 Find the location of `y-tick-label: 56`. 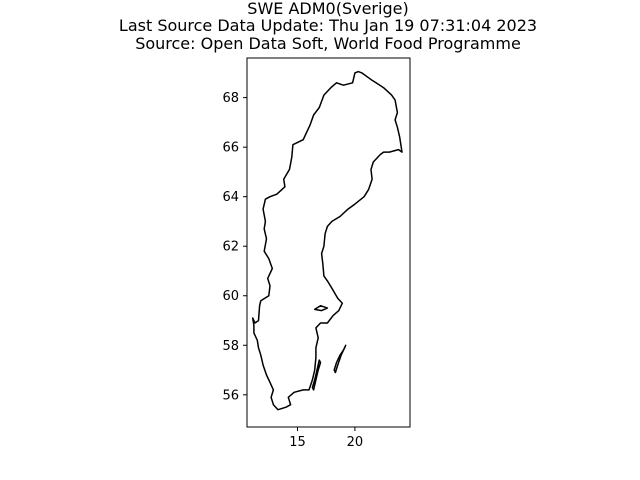

y-tick-label: 56 is located at coordinates (230, 395).